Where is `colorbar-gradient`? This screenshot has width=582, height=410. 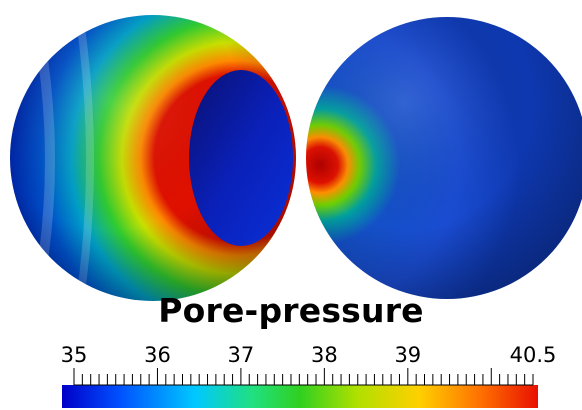 colorbar-gradient is located at coordinates (300, 396).